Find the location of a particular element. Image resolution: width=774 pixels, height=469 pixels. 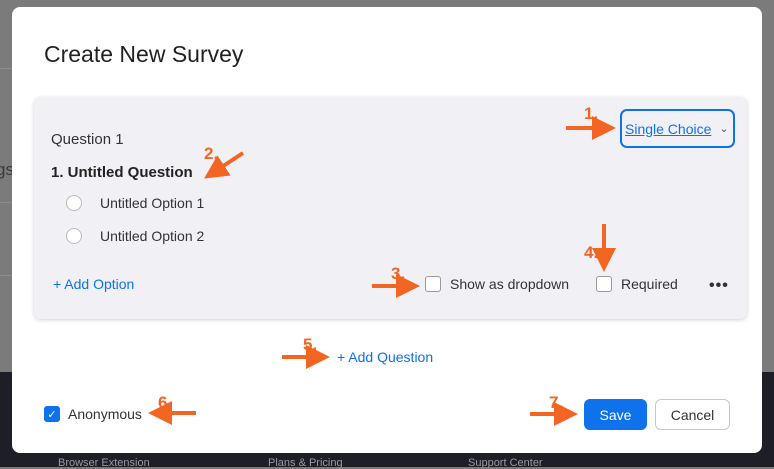

chevron-down-icon: ⌄ is located at coordinates (724, 129).